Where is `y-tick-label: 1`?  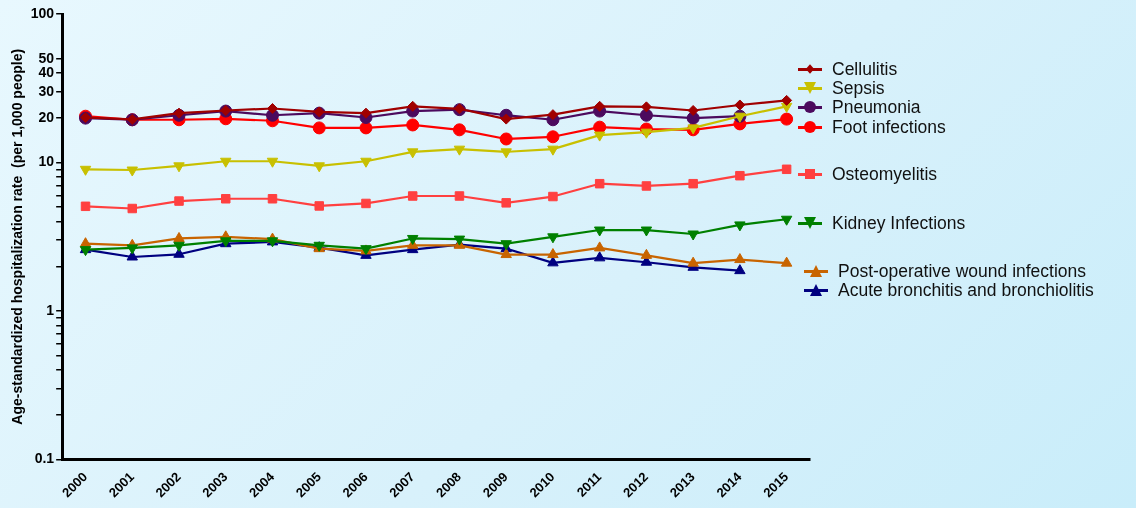
y-tick-label: 1 is located at coordinates (50, 309).